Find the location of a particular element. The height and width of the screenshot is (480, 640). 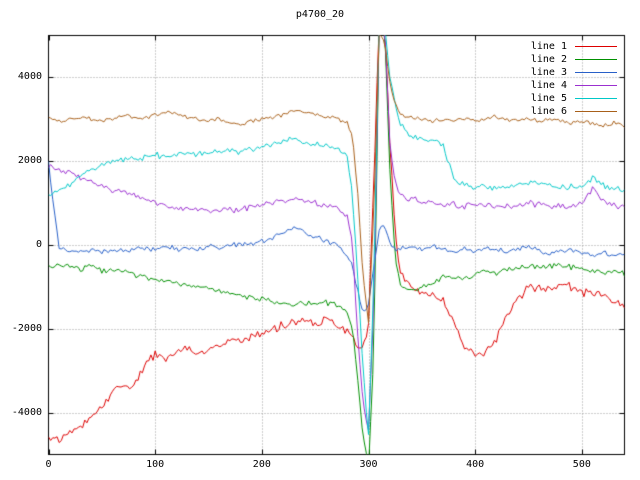

y-tick-label: 0 is located at coordinates (38, 244).